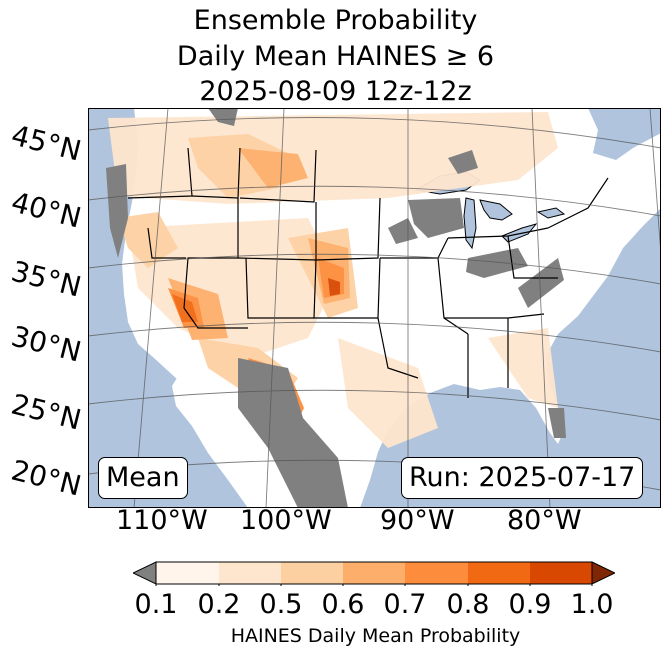 The height and width of the screenshot is (658, 671). What do you see at coordinates (143, 478) in the screenshot?
I see `statistic-label: Mean` at bounding box center [143, 478].